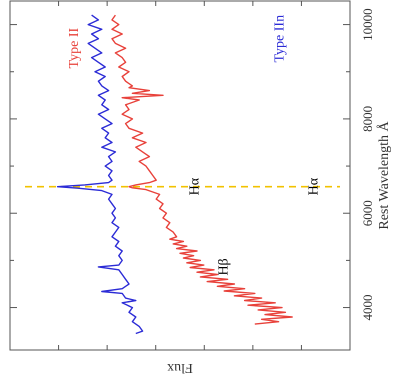 The height and width of the screenshot is (382, 399). Describe the element at coordinates (195, 186) in the screenshot. I see `h-alpha-label-type-ii: Hα` at that location.